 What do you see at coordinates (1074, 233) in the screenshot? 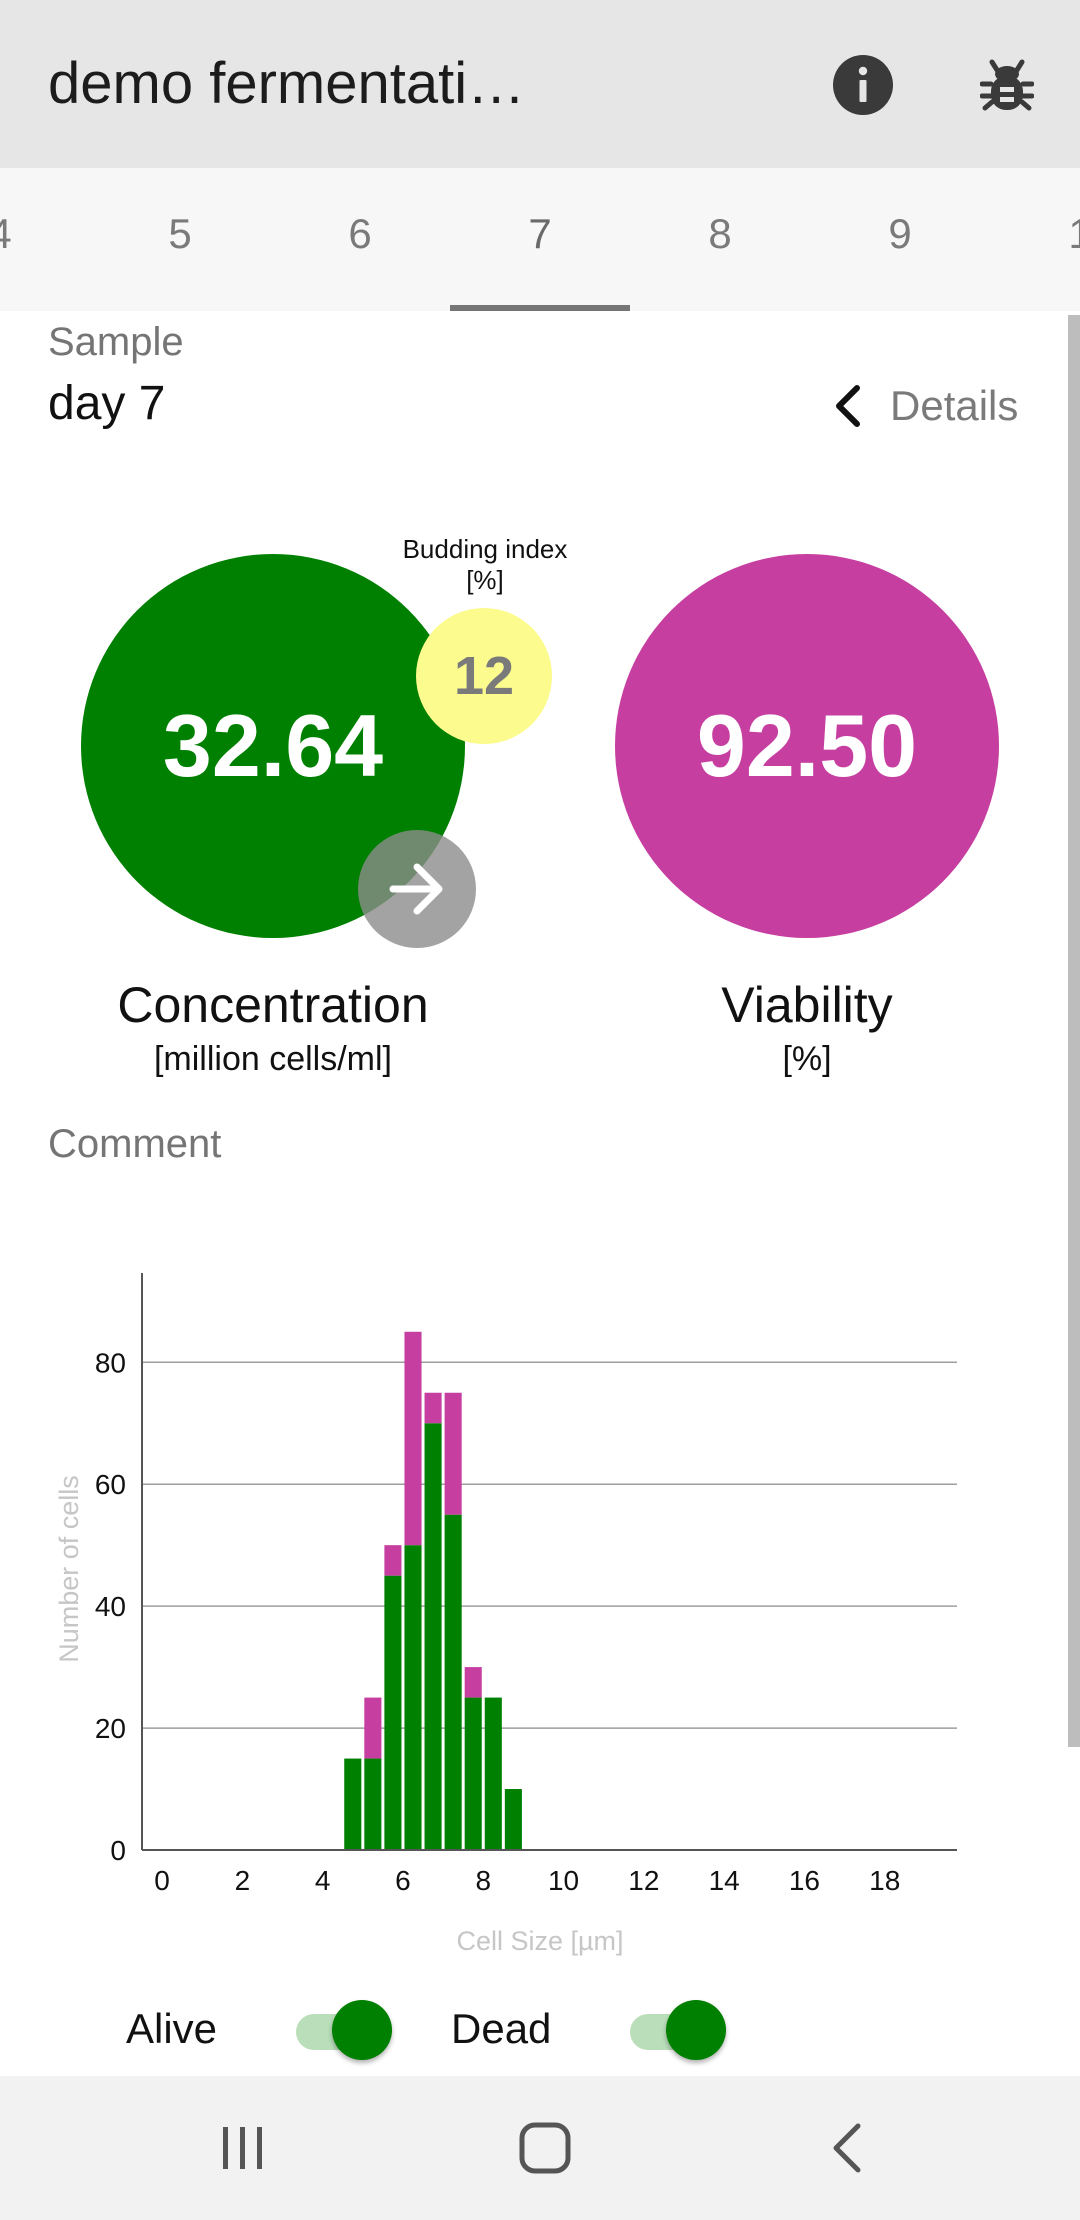
I see `tab-10: 1` at bounding box center [1074, 233].